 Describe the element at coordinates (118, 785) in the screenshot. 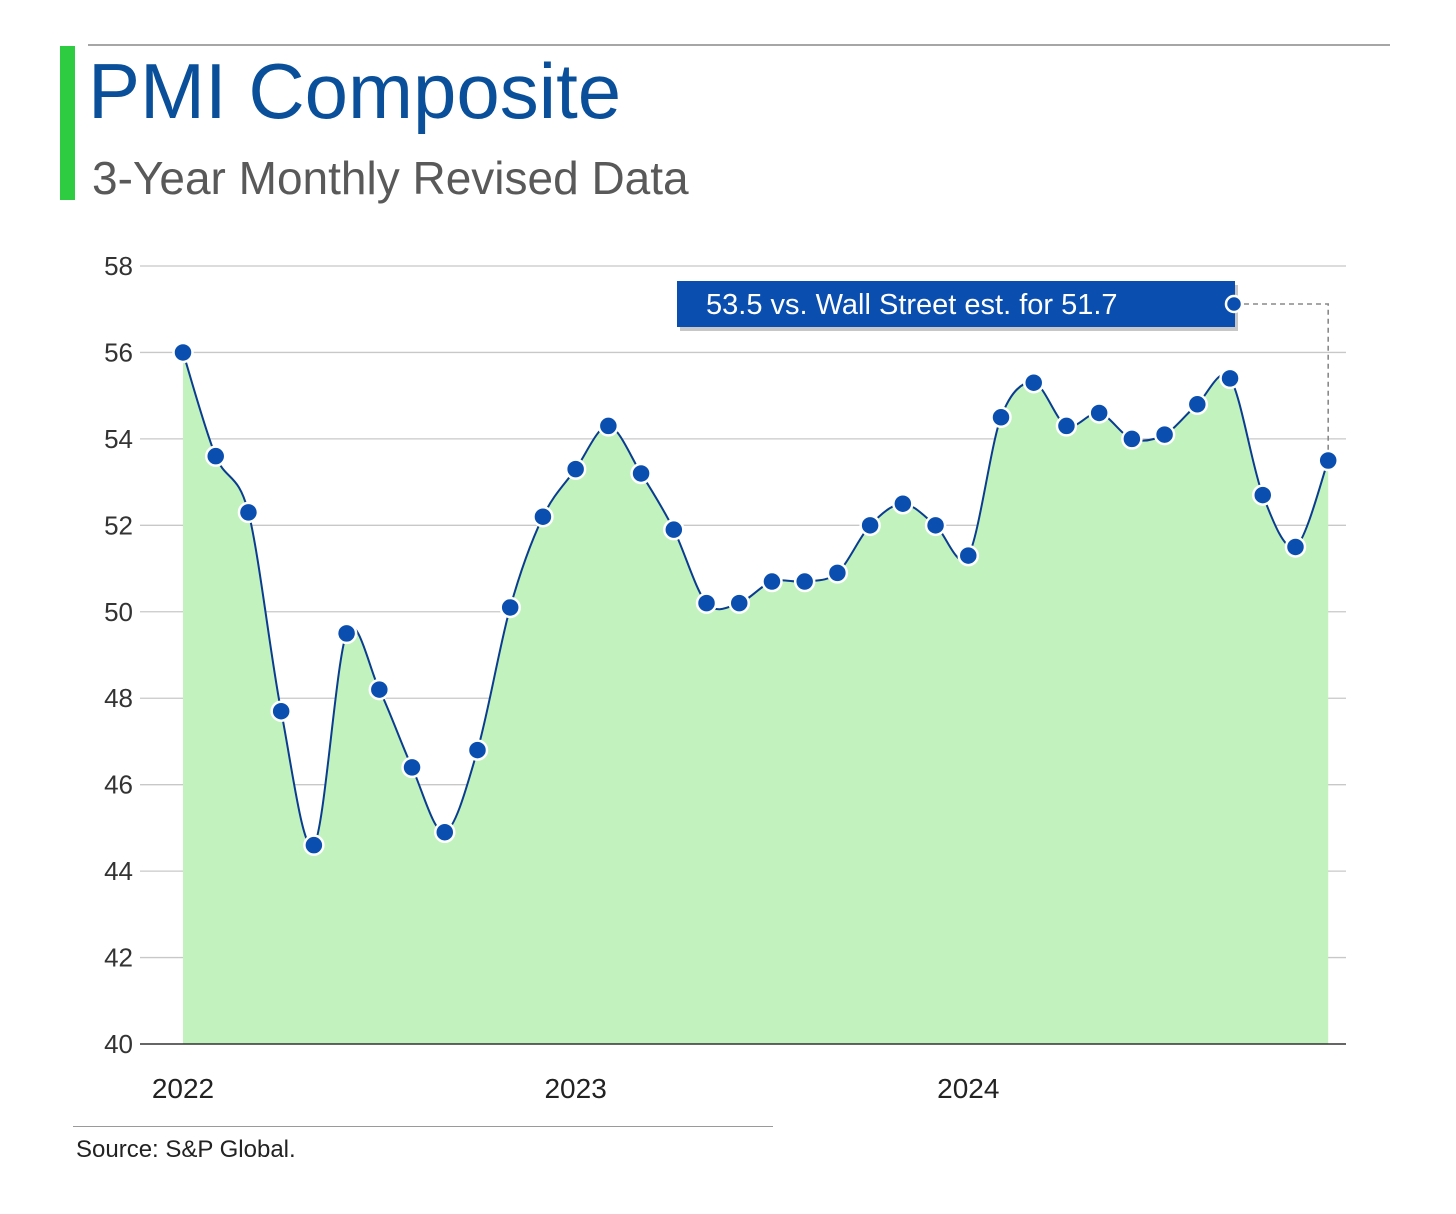

I see `y-tick-label-46: 46` at that location.